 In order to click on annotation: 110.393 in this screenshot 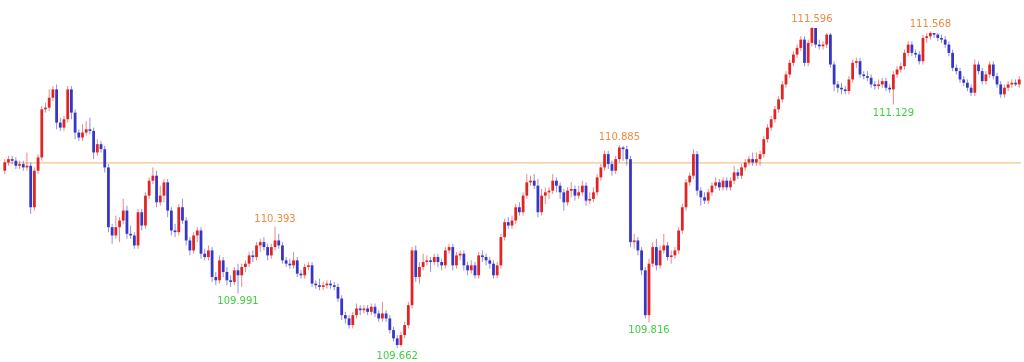, I will do `click(275, 218)`.